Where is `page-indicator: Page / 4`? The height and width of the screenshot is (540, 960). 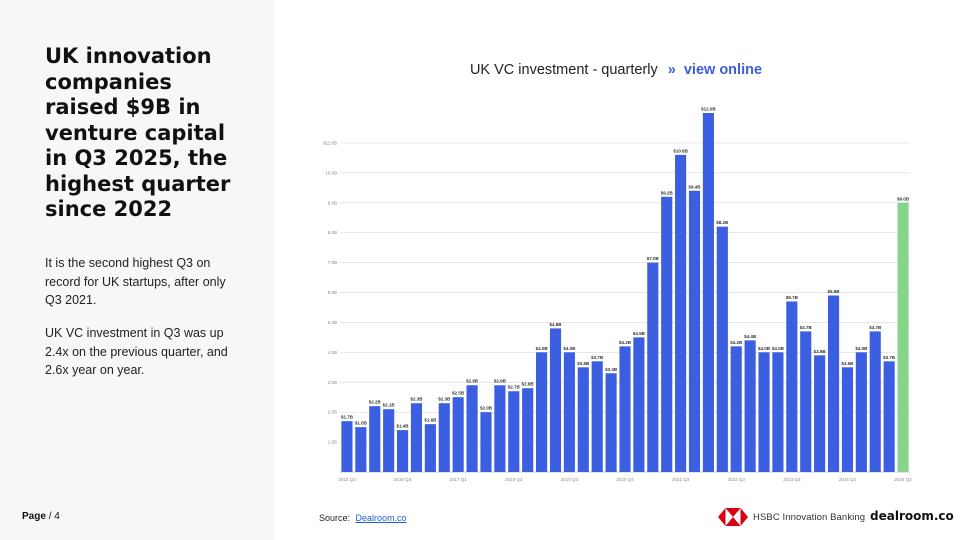 page-indicator: Page / 4 is located at coordinates (41, 516).